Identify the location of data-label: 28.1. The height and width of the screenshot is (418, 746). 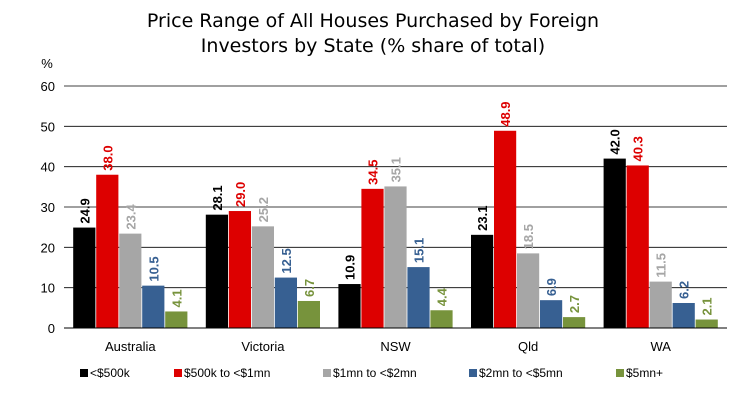
(217, 197).